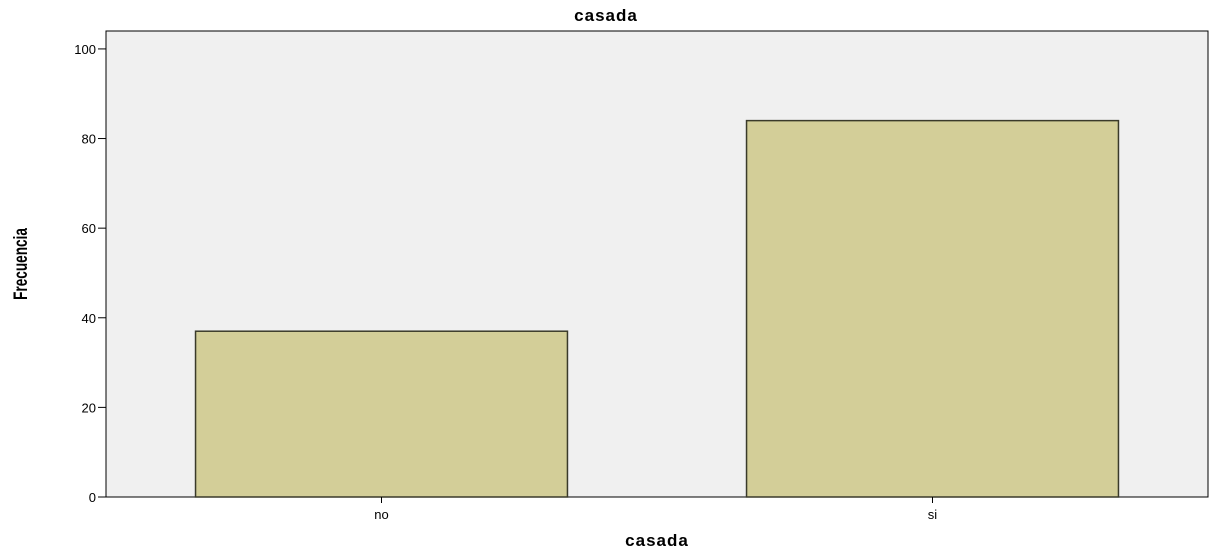 The width and height of the screenshot is (1214, 554). Describe the element at coordinates (89, 407) in the screenshot. I see `y-tick-label: 20` at that location.